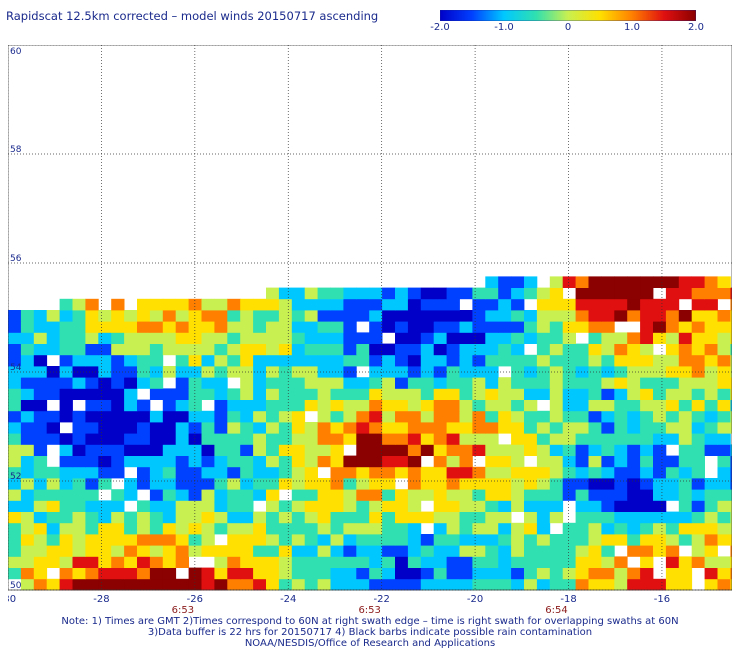 Image resolution: width=740 pixels, height=650 pixels. What do you see at coordinates (568, 27) in the screenshot?
I see `colorbar-label: 0` at bounding box center [568, 27].